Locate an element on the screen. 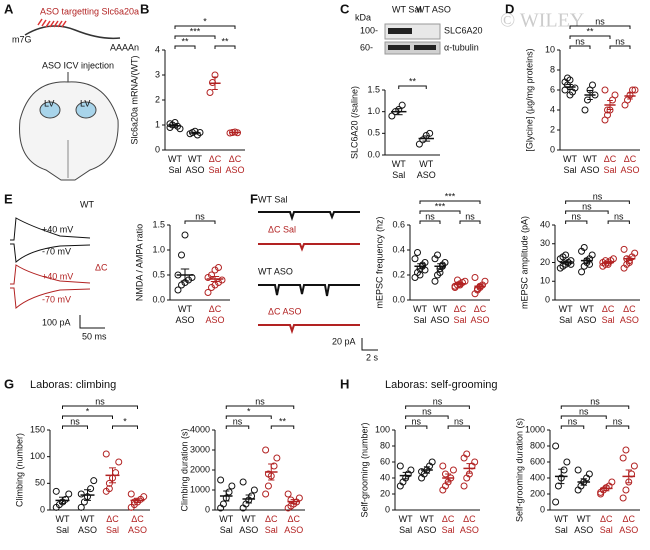 This screenshot has width=650, height=550. y-axis-label: mEPSC amplitude (pA) is located at coordinates (524, 262).